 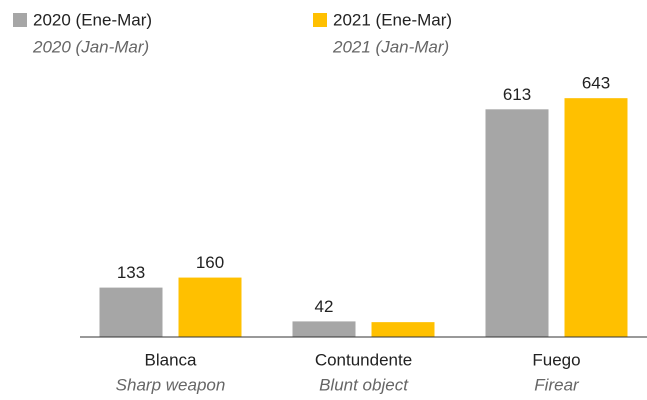 I want to click on x-tick-label: Contundente, so click(x=363, y=359).